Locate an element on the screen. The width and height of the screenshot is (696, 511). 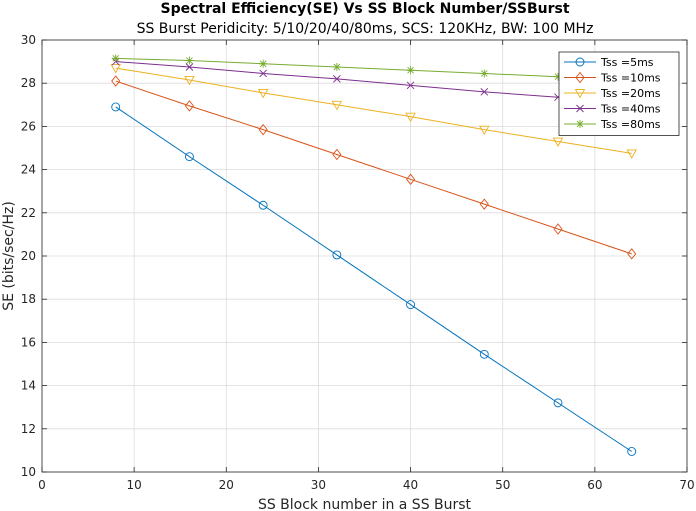
x-tick-label: 70 is located at coordinates (686, 485).